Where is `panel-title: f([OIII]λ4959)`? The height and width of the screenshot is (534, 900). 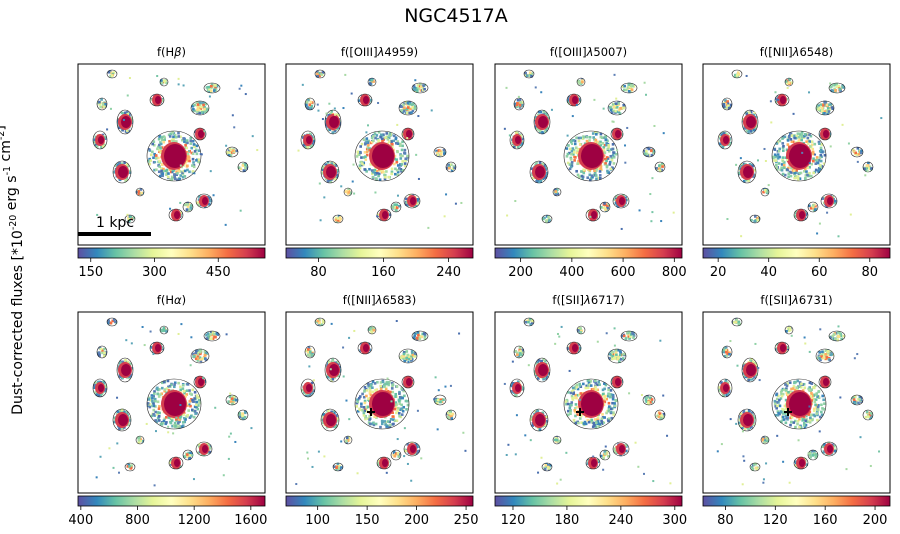 panel-title: f([OIII]λ4959) is located at coordinates (379, 52).